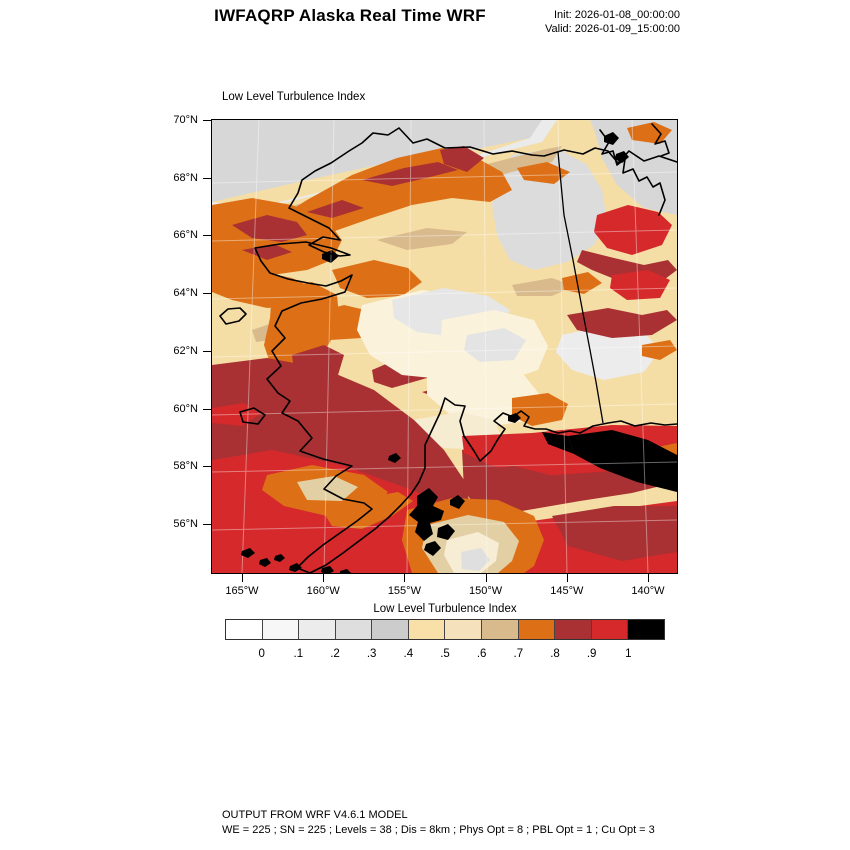 This screenshot has height=850, width=850. I want to click on colorbar-labels: 0 .1 .2 .3 .4 .5 .6 .7 .8 .9 1, so click(445, 655).